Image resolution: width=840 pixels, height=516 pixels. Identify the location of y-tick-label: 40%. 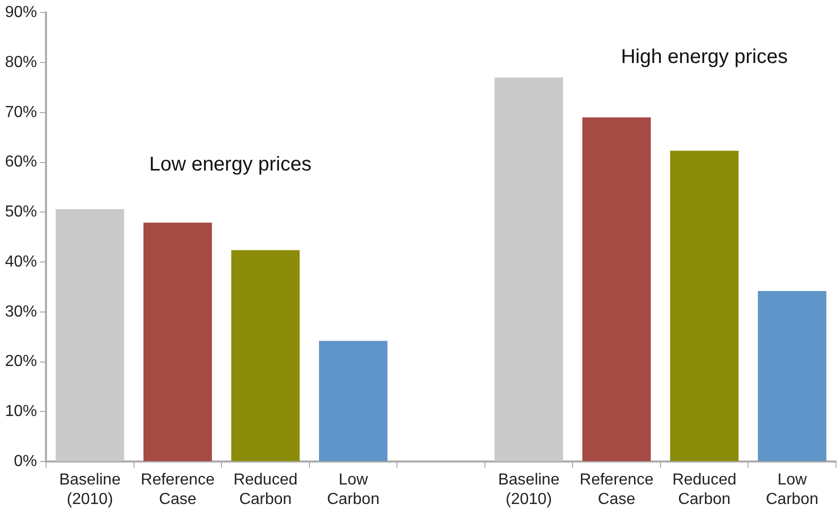
(21, 261).